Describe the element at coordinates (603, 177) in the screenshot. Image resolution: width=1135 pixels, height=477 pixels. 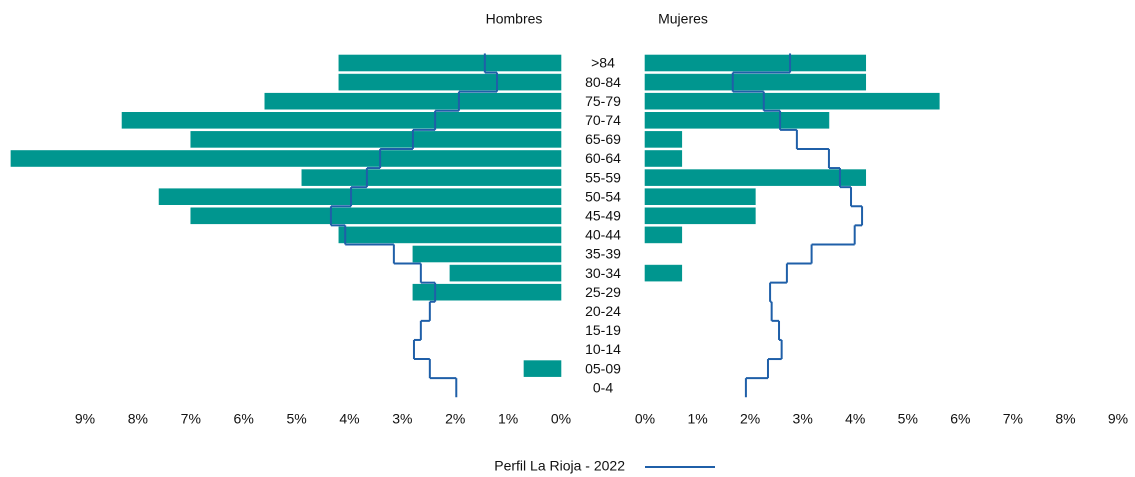
I see `category-label: 55-59` at that location.